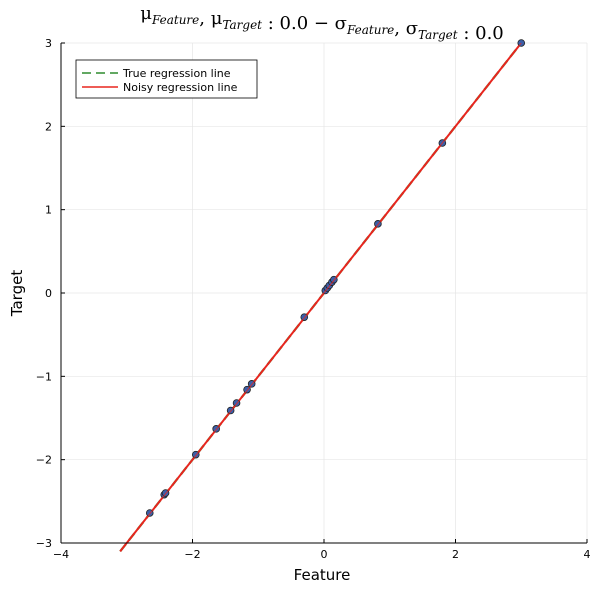 The height and width of the screenshot is (600, 600). I want to click on y-tick-label: 3, so click(48, 43).